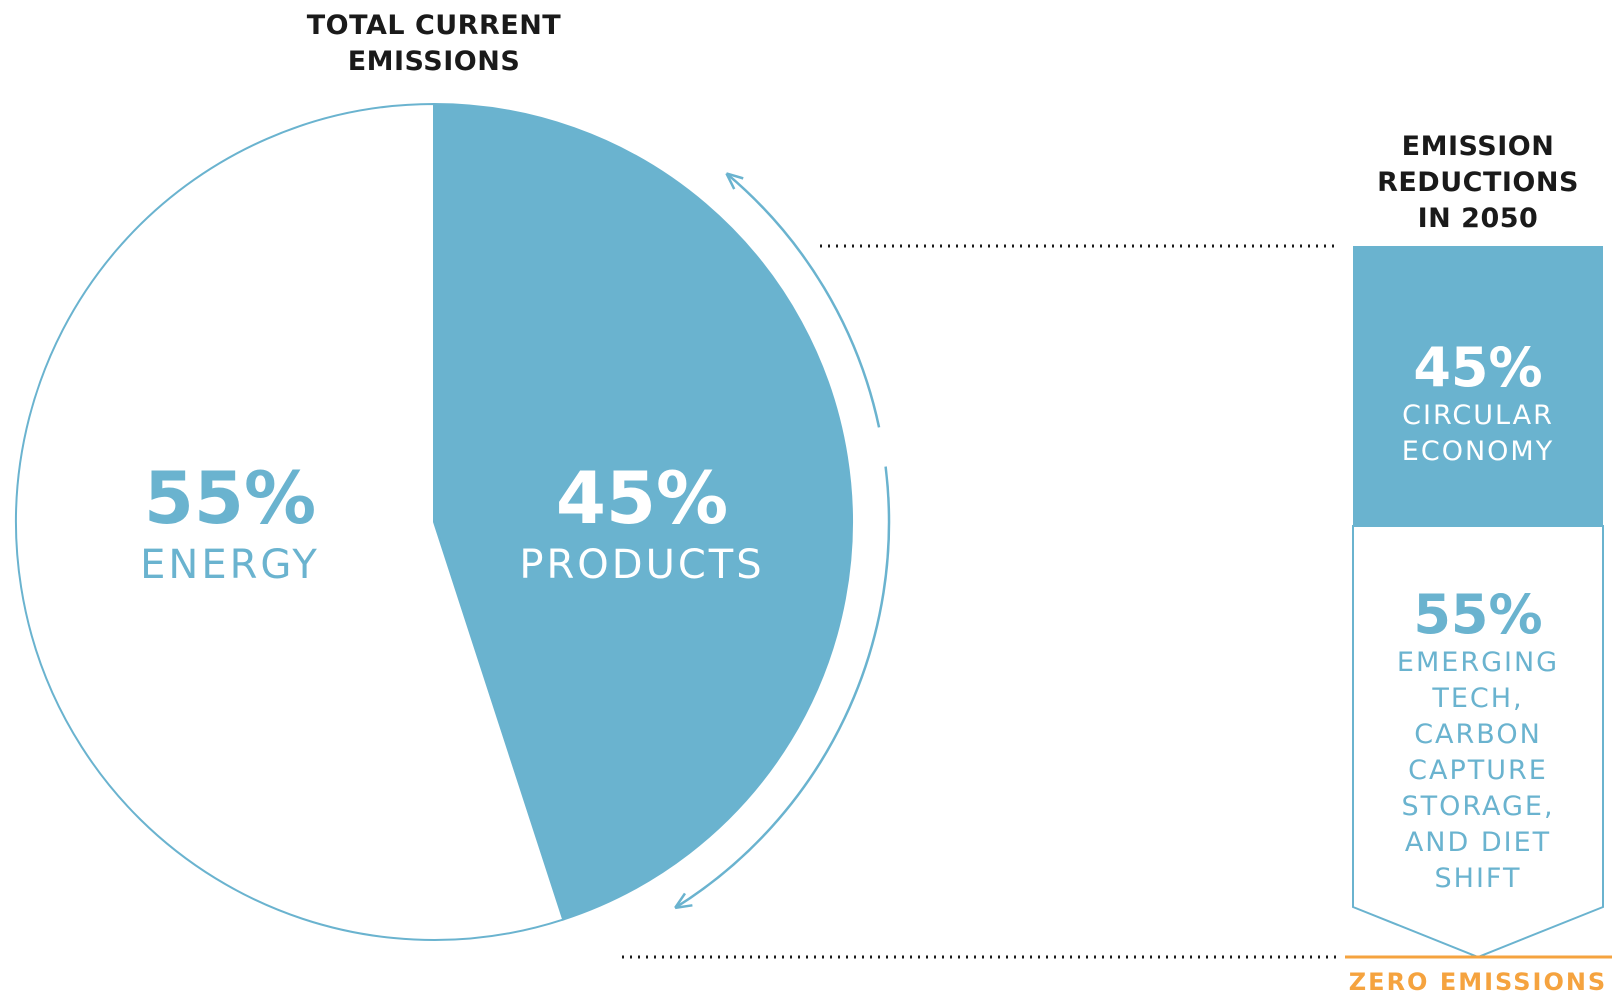 The height and width of the screenshot is (999, 1622). I want to click on arrow-arc-upper, so click(803, 300).